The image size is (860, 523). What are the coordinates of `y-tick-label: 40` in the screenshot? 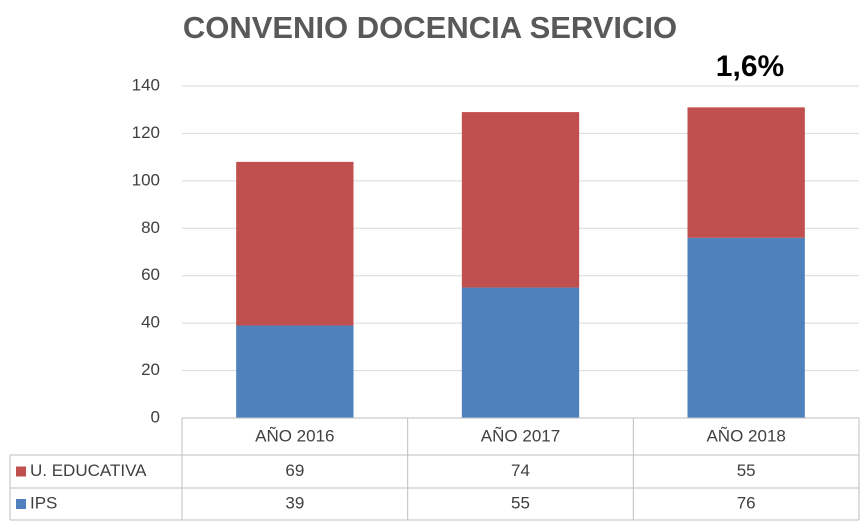 It's located at (150, 322).